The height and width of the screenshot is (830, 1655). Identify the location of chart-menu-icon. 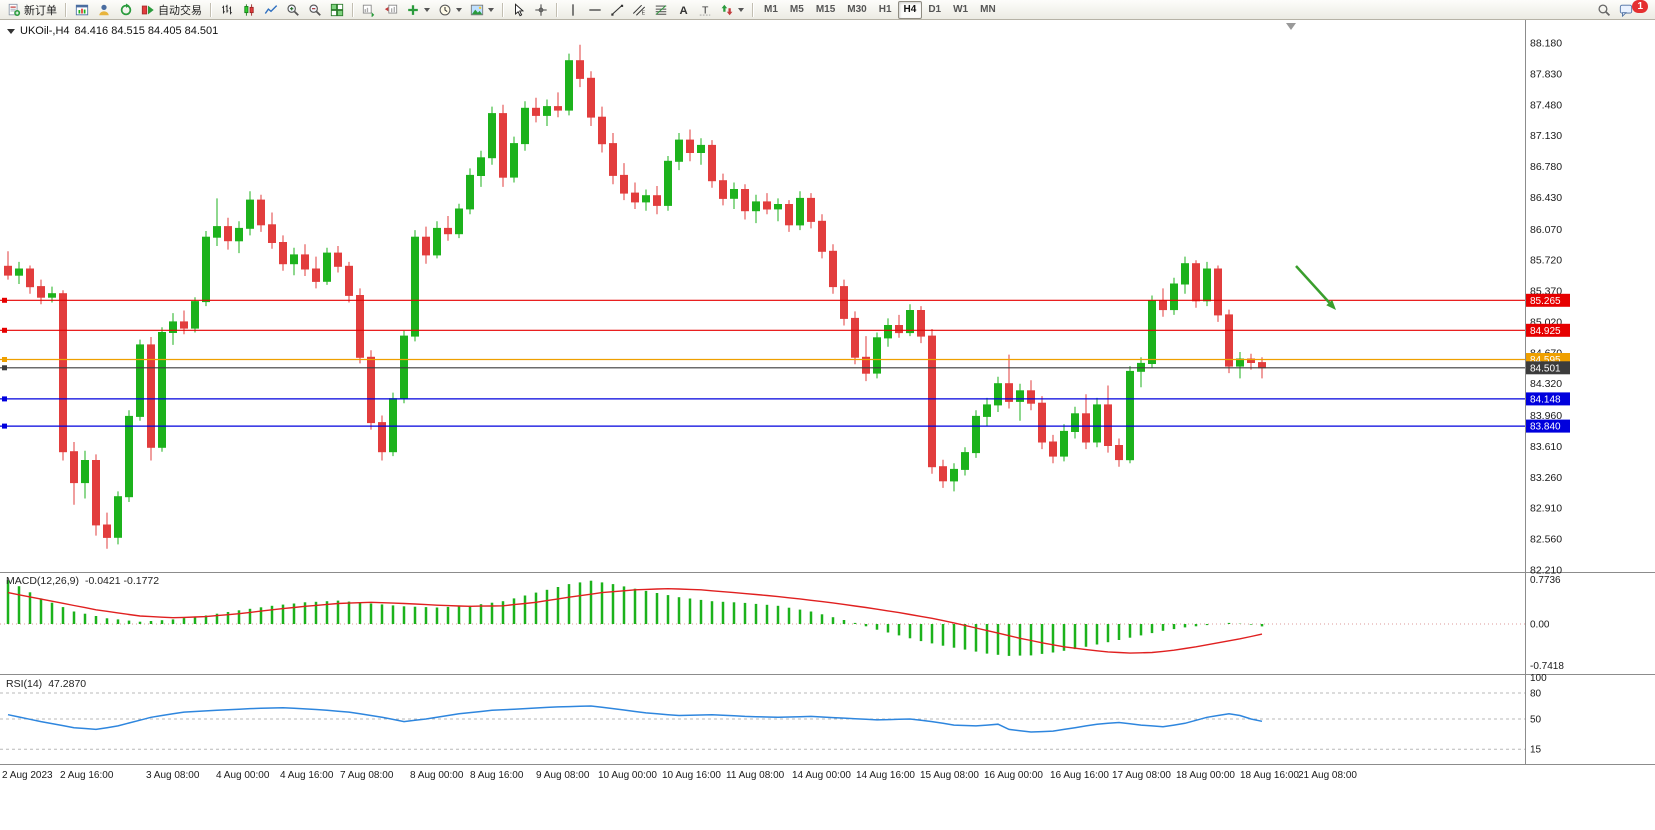
(11, 31).